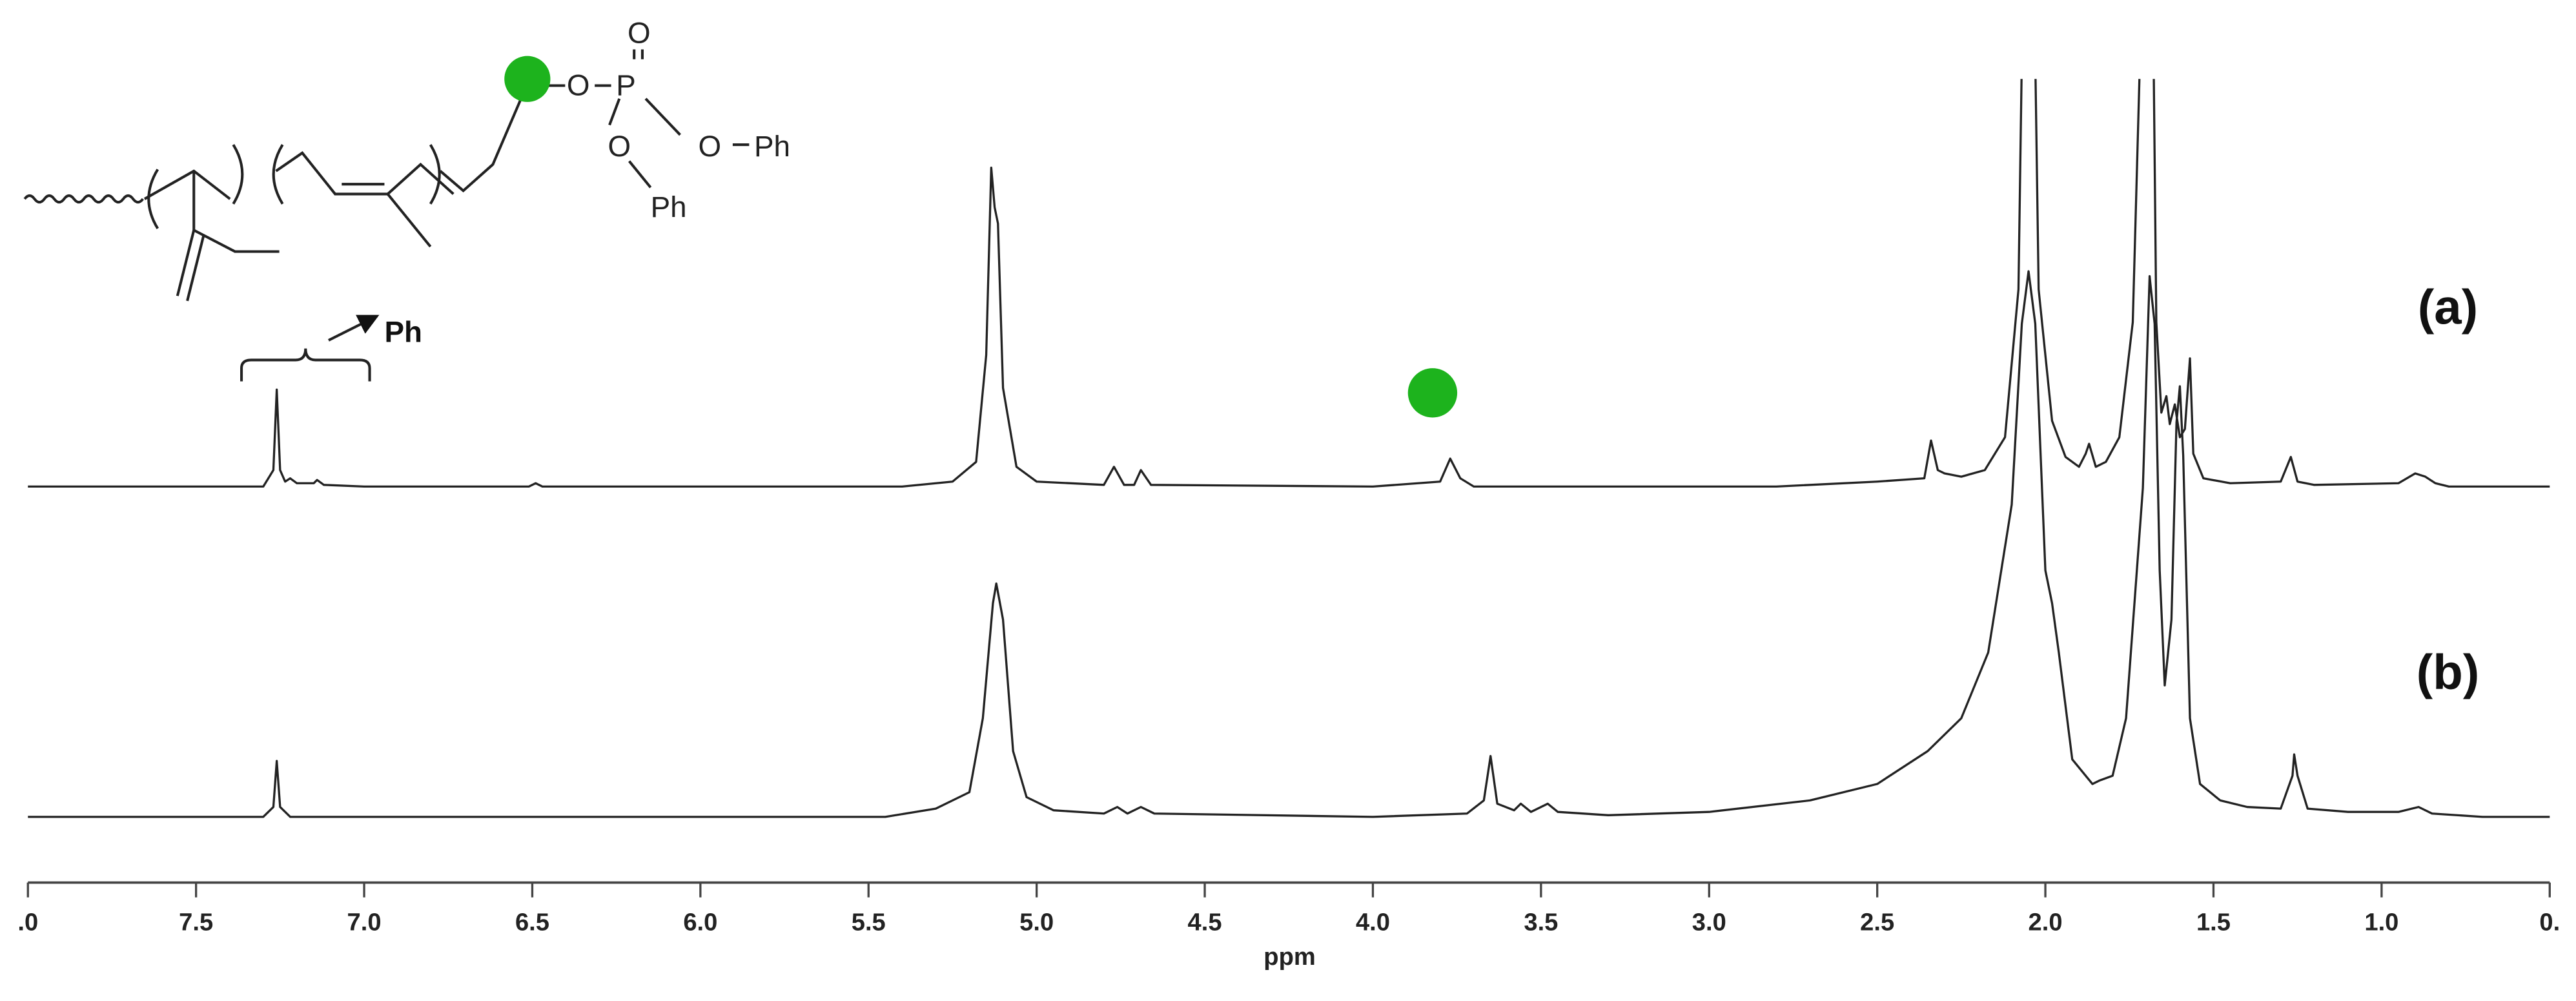 The height and width of the screenshot is (1001, 2576). Describe the element at coordinates (2550, 922) in the screenshot. I see `x-tick-label: 0.` at that location.